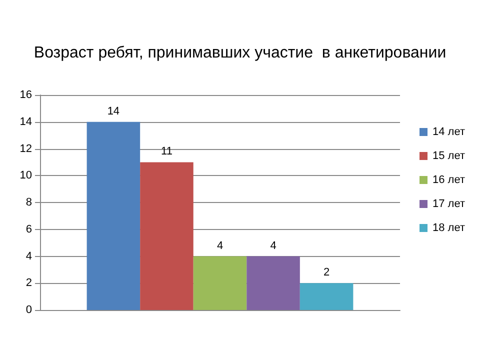  I want to click on legend-label: 14 лет, so click(449, 132).